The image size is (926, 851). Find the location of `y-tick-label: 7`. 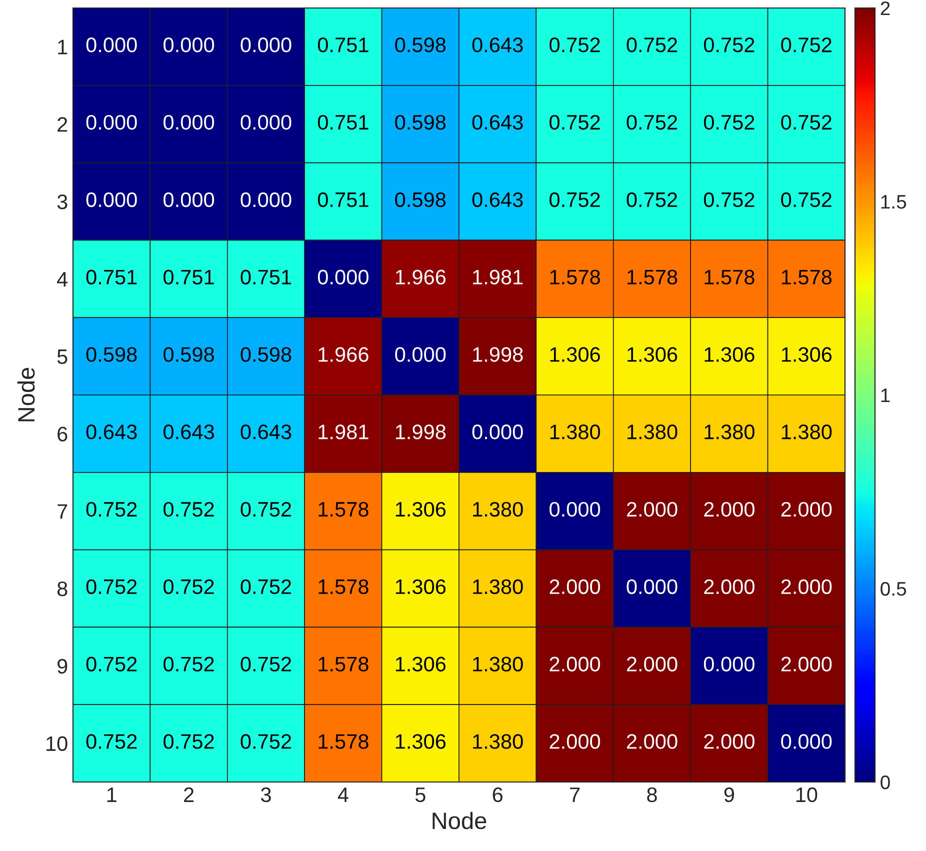

y-tick-label: 7 is located at coordinates (63, 511).